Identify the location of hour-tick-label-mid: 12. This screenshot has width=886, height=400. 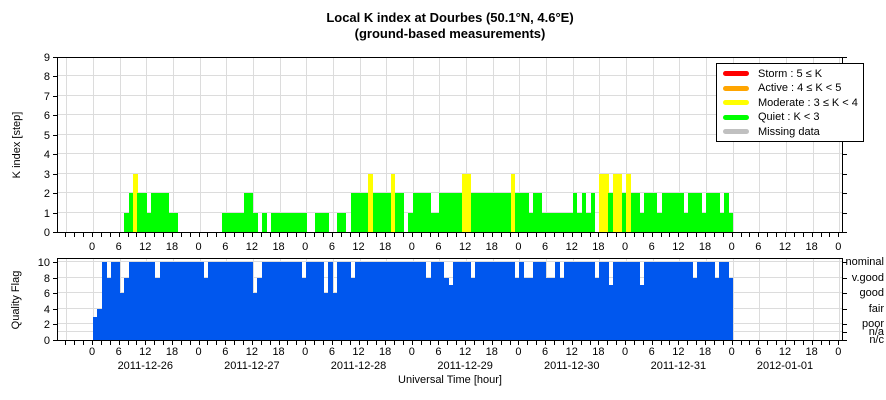
(252, 247).